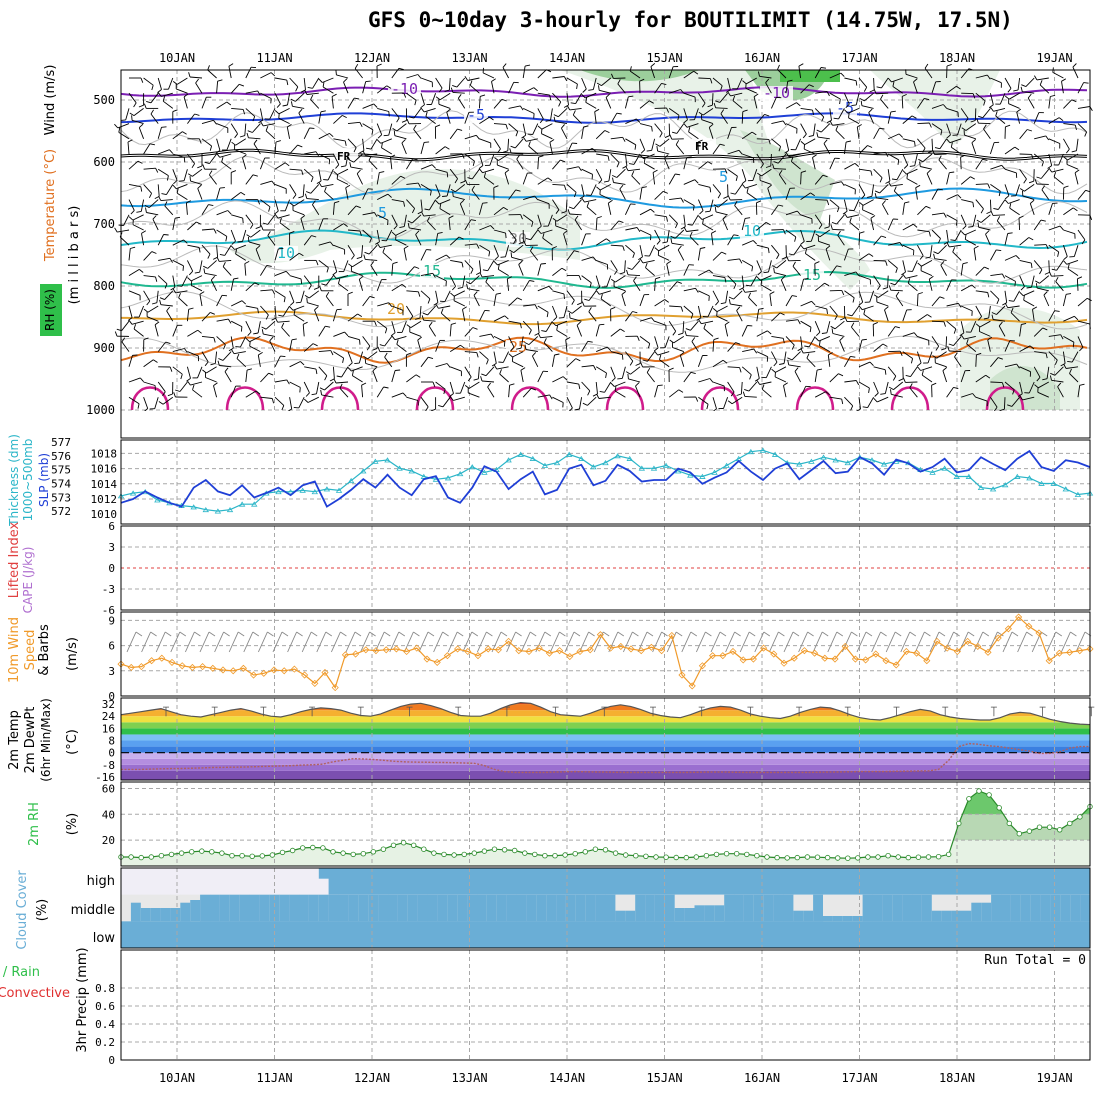 The height and width of the screenshot is (1100, 1100). Describe the element at coordinates (51, 310) in the screenshot. I see `rh-legend-swatch` at that location.